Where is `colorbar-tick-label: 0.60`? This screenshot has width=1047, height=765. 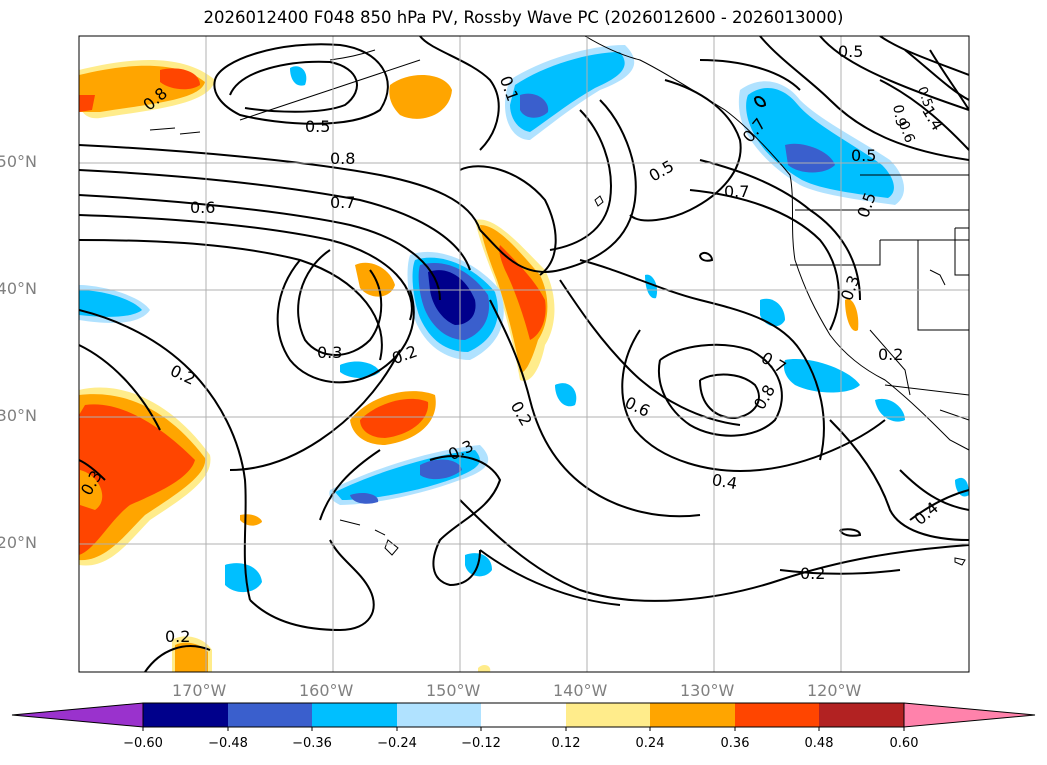
colorbar-tick-label: 0.60 is located at coordinates (904, 743).